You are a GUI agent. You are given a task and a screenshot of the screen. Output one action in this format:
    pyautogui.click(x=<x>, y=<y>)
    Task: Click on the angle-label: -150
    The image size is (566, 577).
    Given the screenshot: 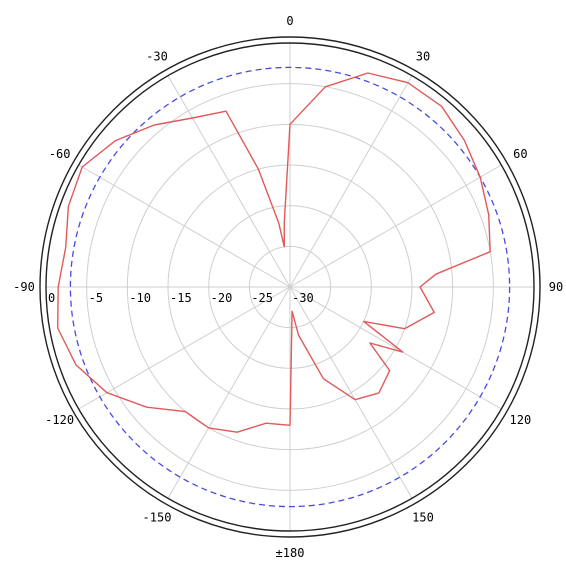 What is the action you would take?
    pyautogui.click(x=157, y=517)
    